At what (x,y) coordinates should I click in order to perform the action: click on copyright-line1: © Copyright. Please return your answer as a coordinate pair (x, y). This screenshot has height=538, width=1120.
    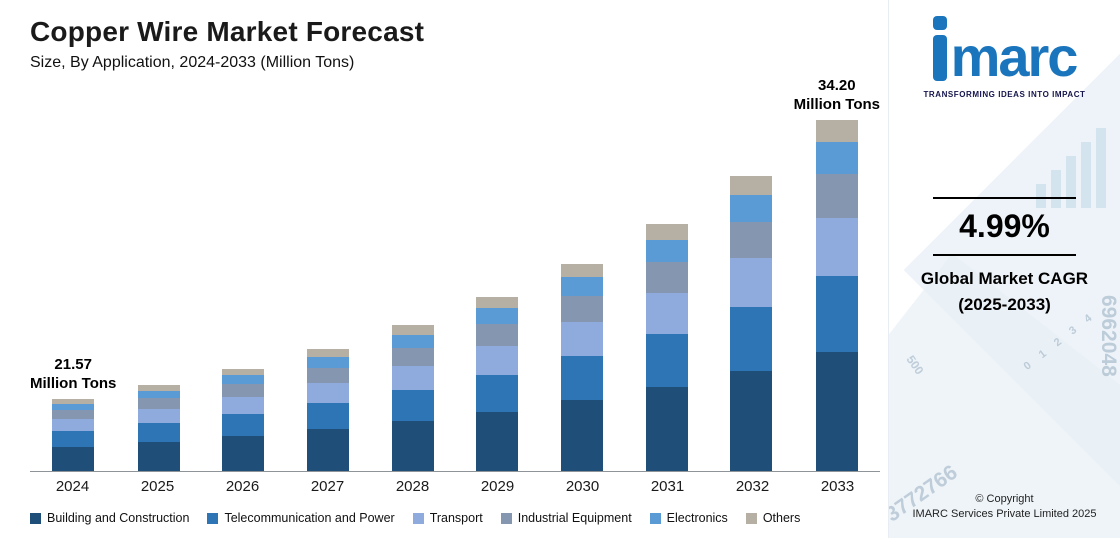
    Looking at the image, I should click on (1004, 499).